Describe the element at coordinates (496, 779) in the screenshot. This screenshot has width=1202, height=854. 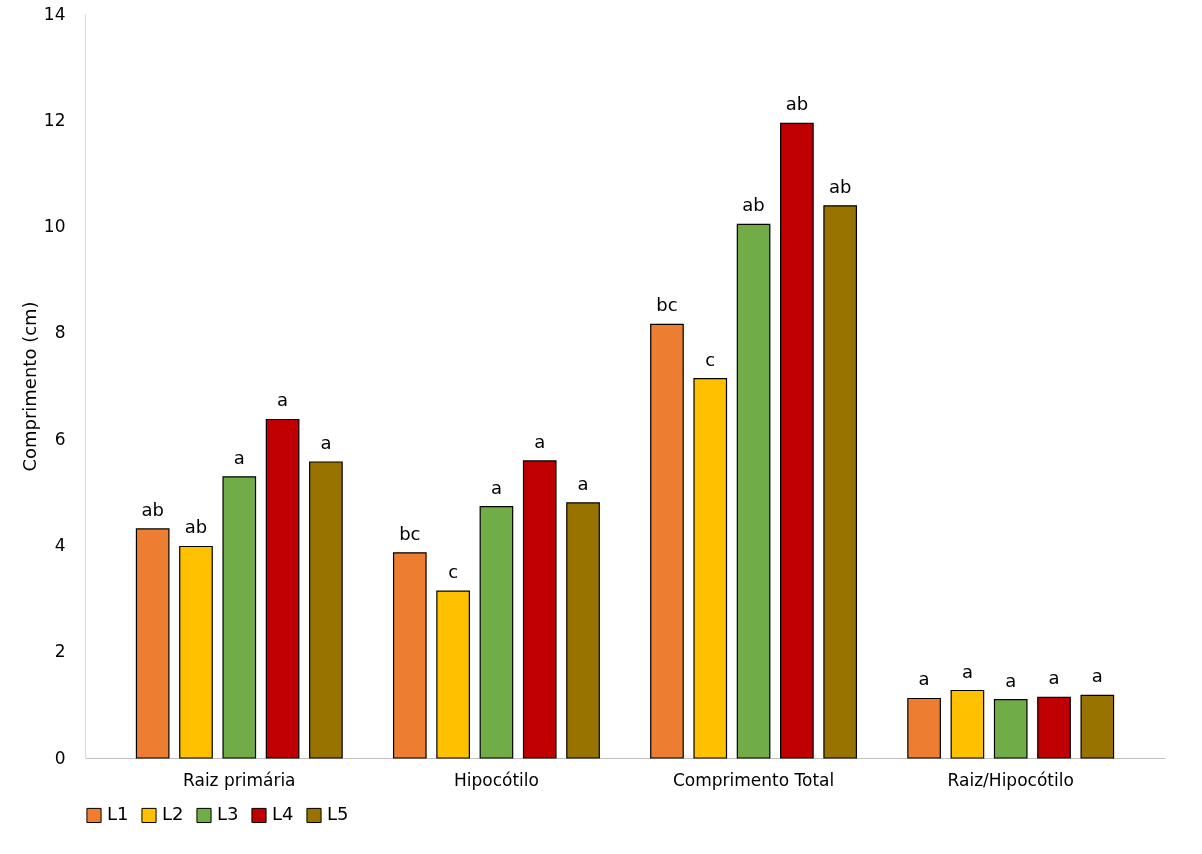
I see `x-tick-label: Hipocótilo` at that location.